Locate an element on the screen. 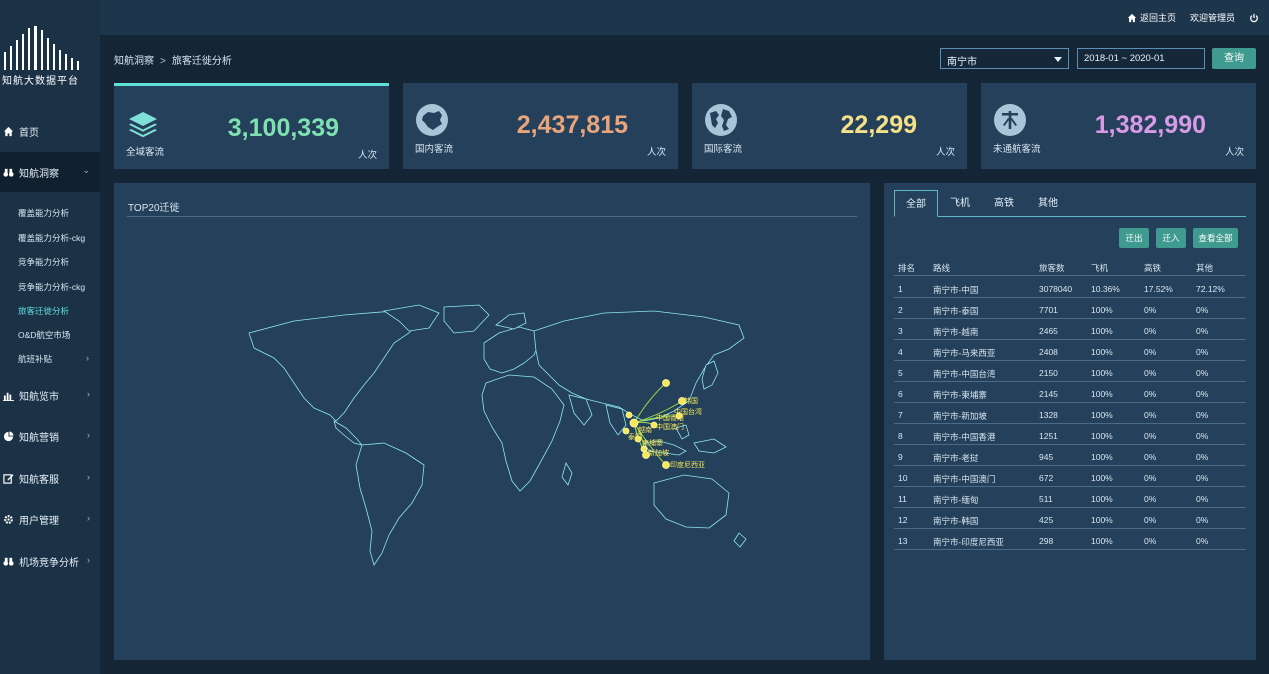  top-bar: 返回主页 欢迎管理员 is located at coordinates (684, 17).